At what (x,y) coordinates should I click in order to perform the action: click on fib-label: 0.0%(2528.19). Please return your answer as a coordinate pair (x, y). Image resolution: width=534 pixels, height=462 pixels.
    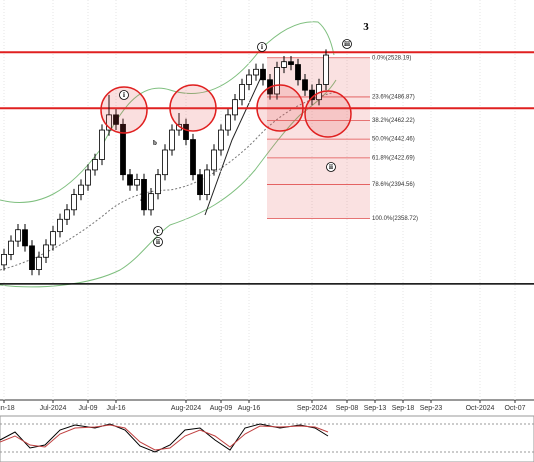
    Looking at the image, I should click on (391, 58).